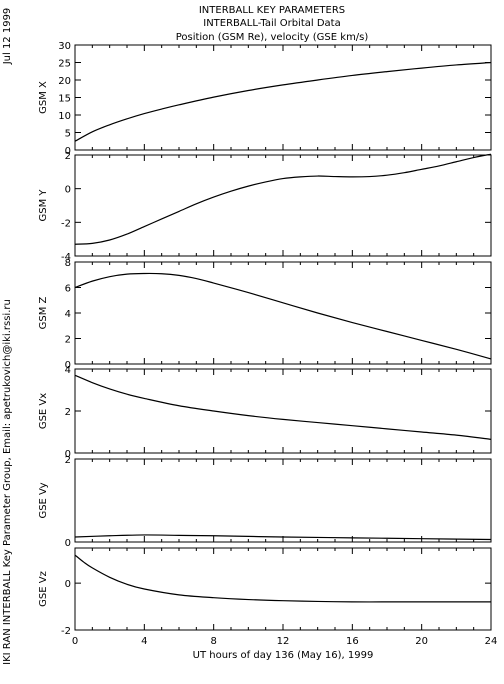 This screenshot has height=684, width=504. I want to click on y-axis-title: GSE Vy, so click(43, 500).